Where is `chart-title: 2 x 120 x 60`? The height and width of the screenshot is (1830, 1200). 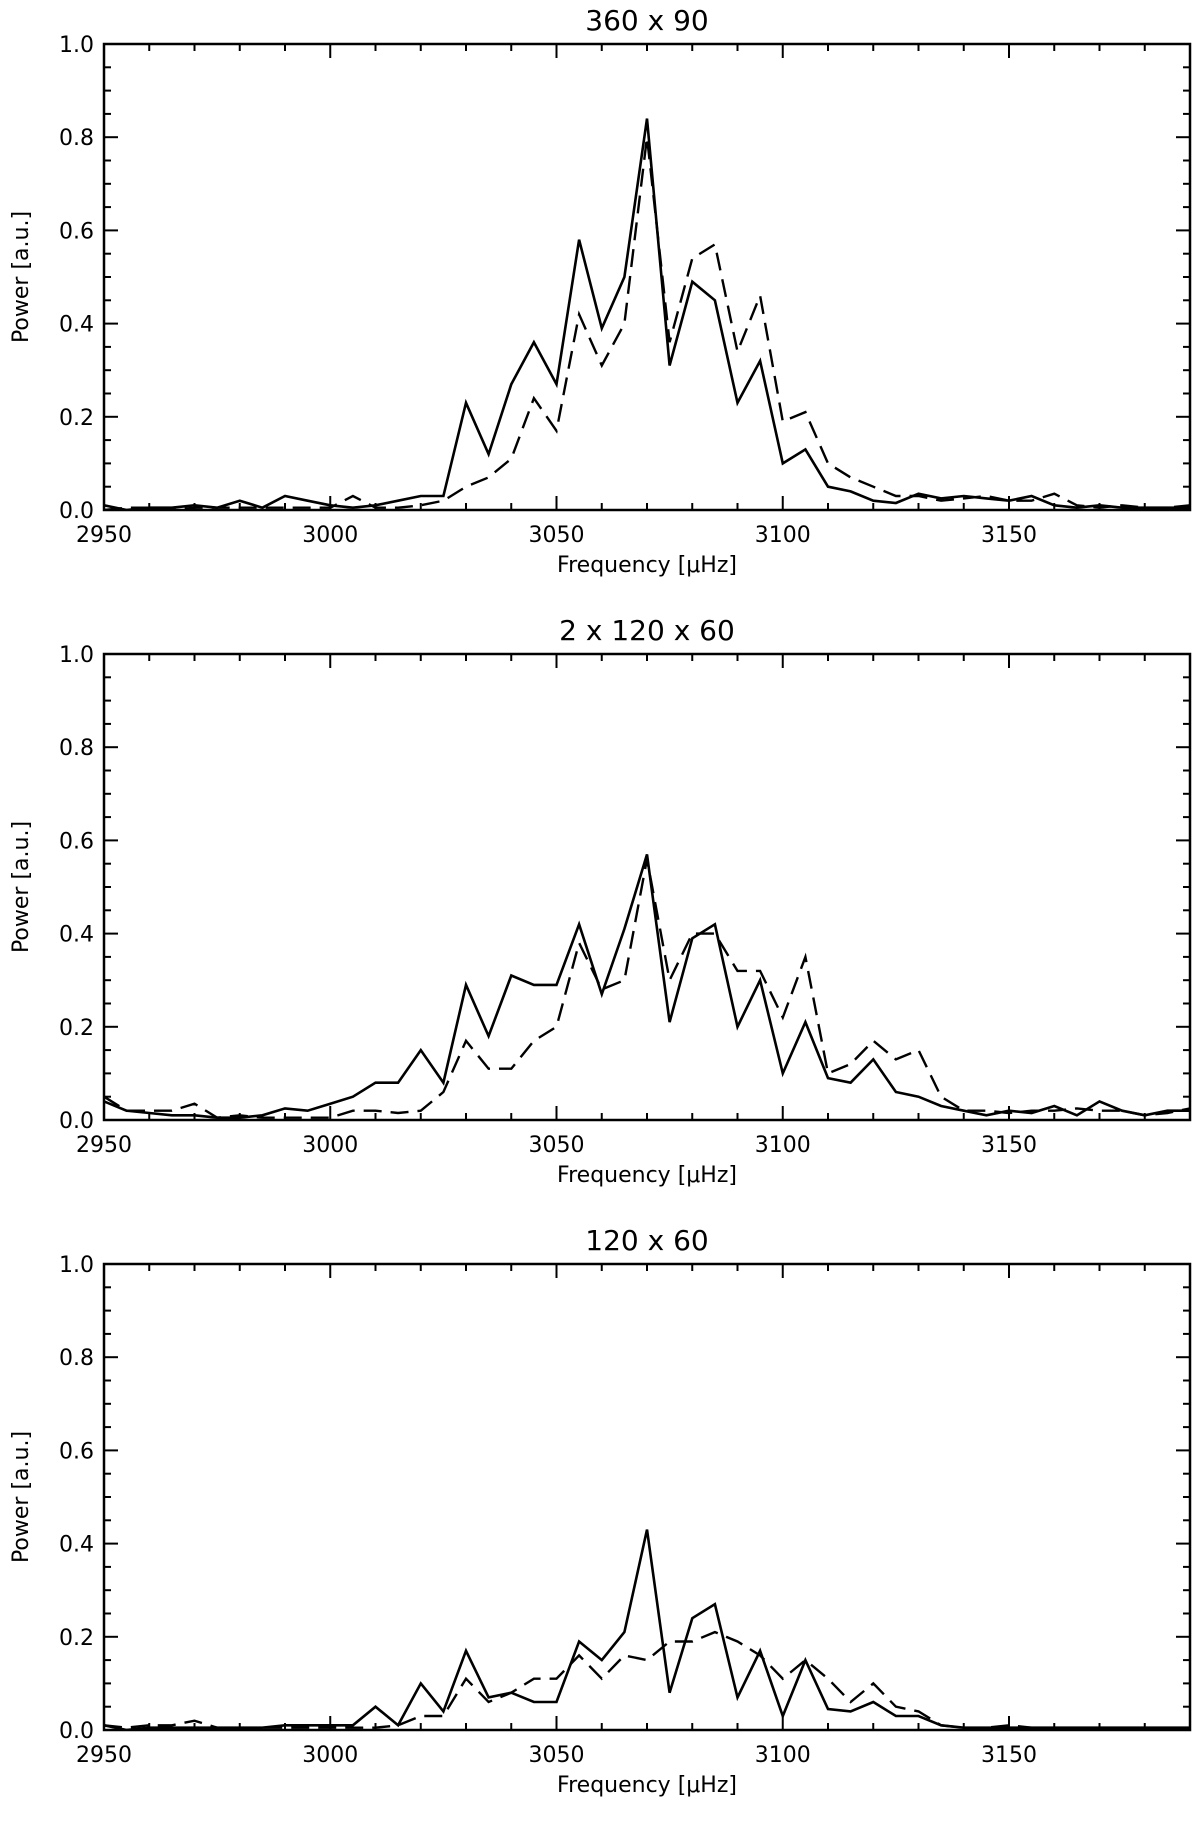 chart-title: 2 x 120 x 60 is located at coordinates (647, 630).